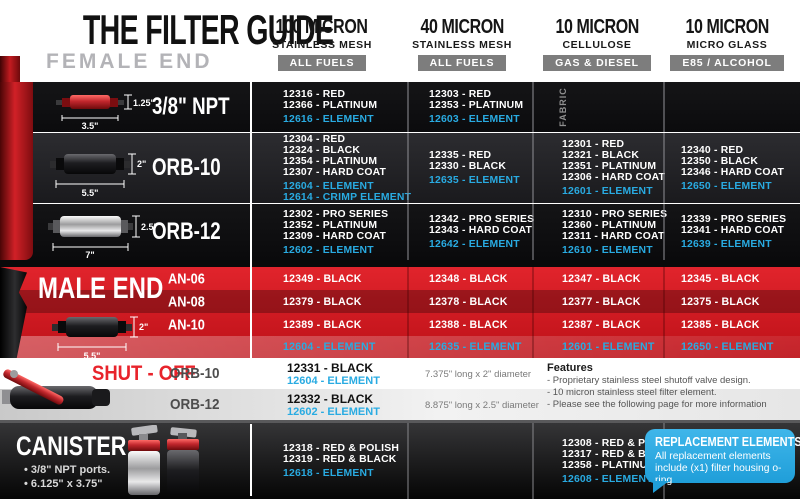  What do you see at coordinates (100, 338) in the screenshot?
I see `male-filter-illustration: 2" 5.5"` at bounding box center [100, 338].